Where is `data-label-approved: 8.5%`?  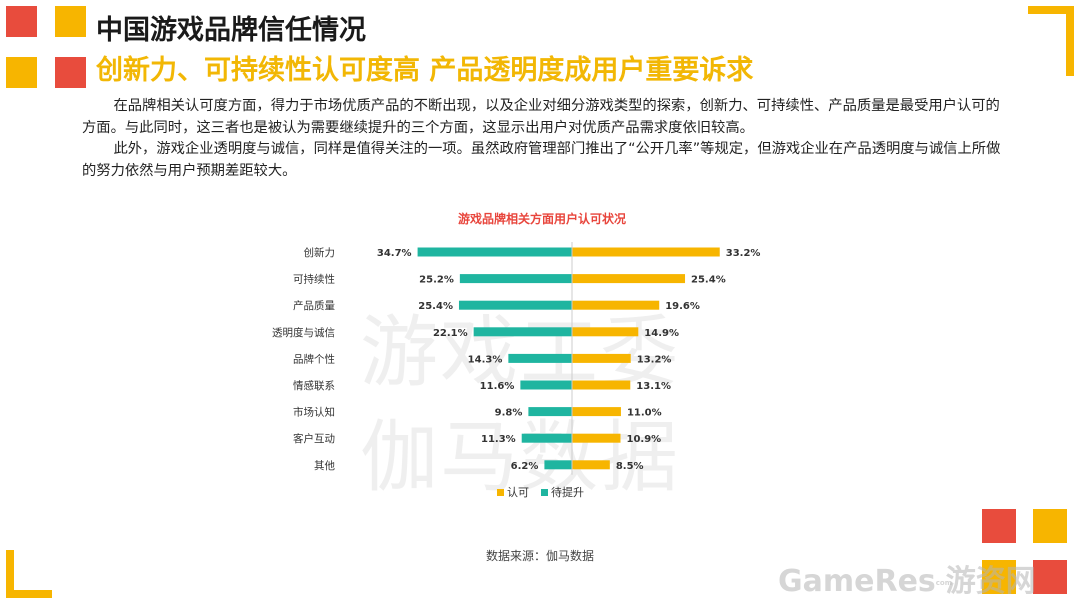
data-label-approved: 8.5% is located at coordinates (630, 466).